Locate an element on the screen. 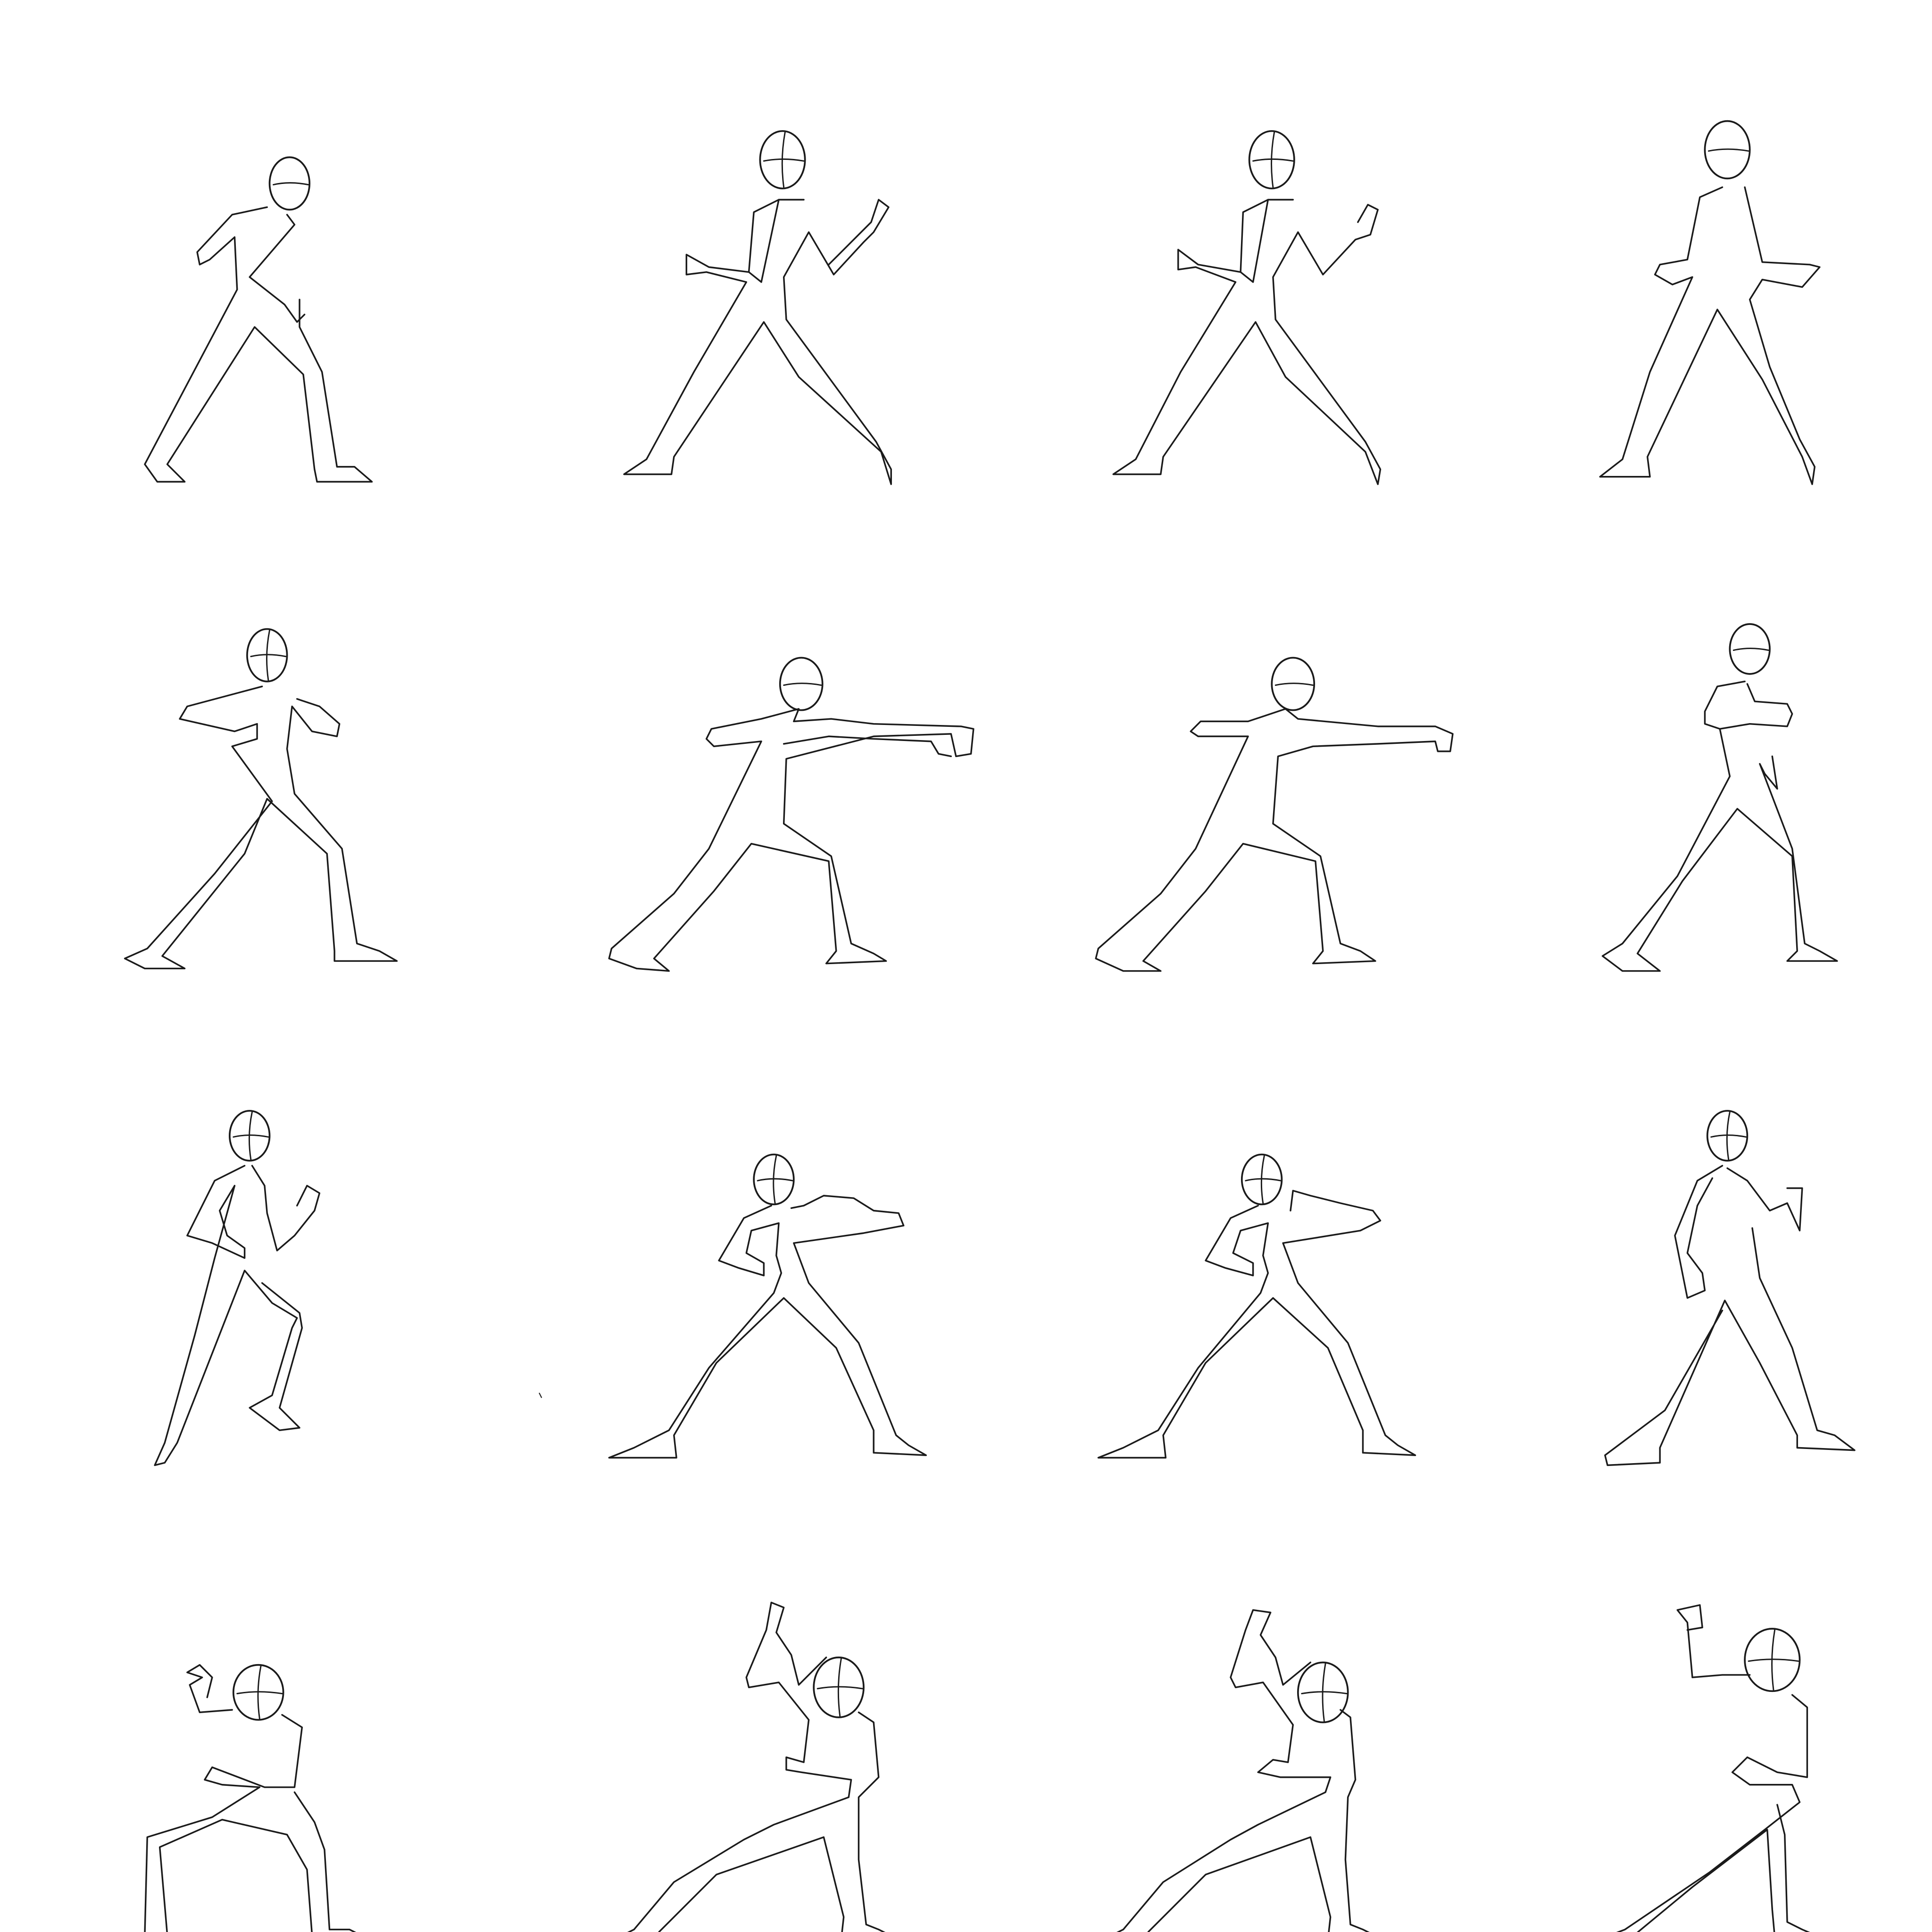 Image resolution: width=1932 pixels, height=1932 pixels. frame-10-hook-punch-smear is located at coordinates (768, 1306).